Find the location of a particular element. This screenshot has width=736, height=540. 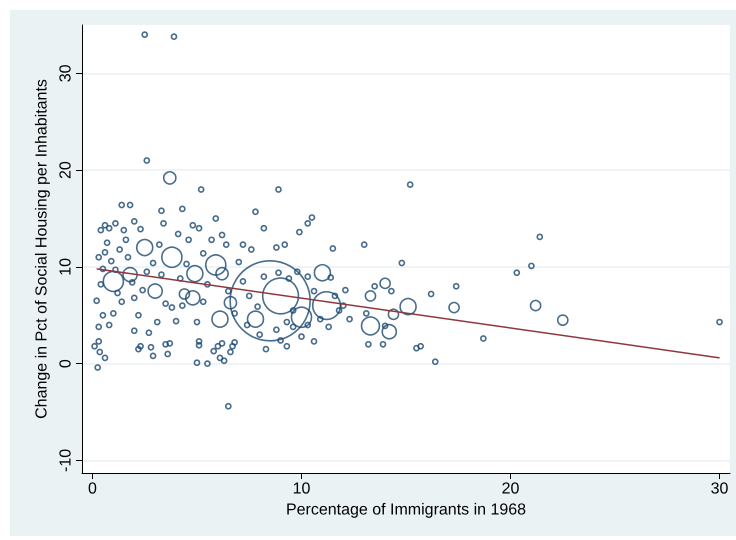

y-tick-label: 30 is located at coordinates (66, 73).